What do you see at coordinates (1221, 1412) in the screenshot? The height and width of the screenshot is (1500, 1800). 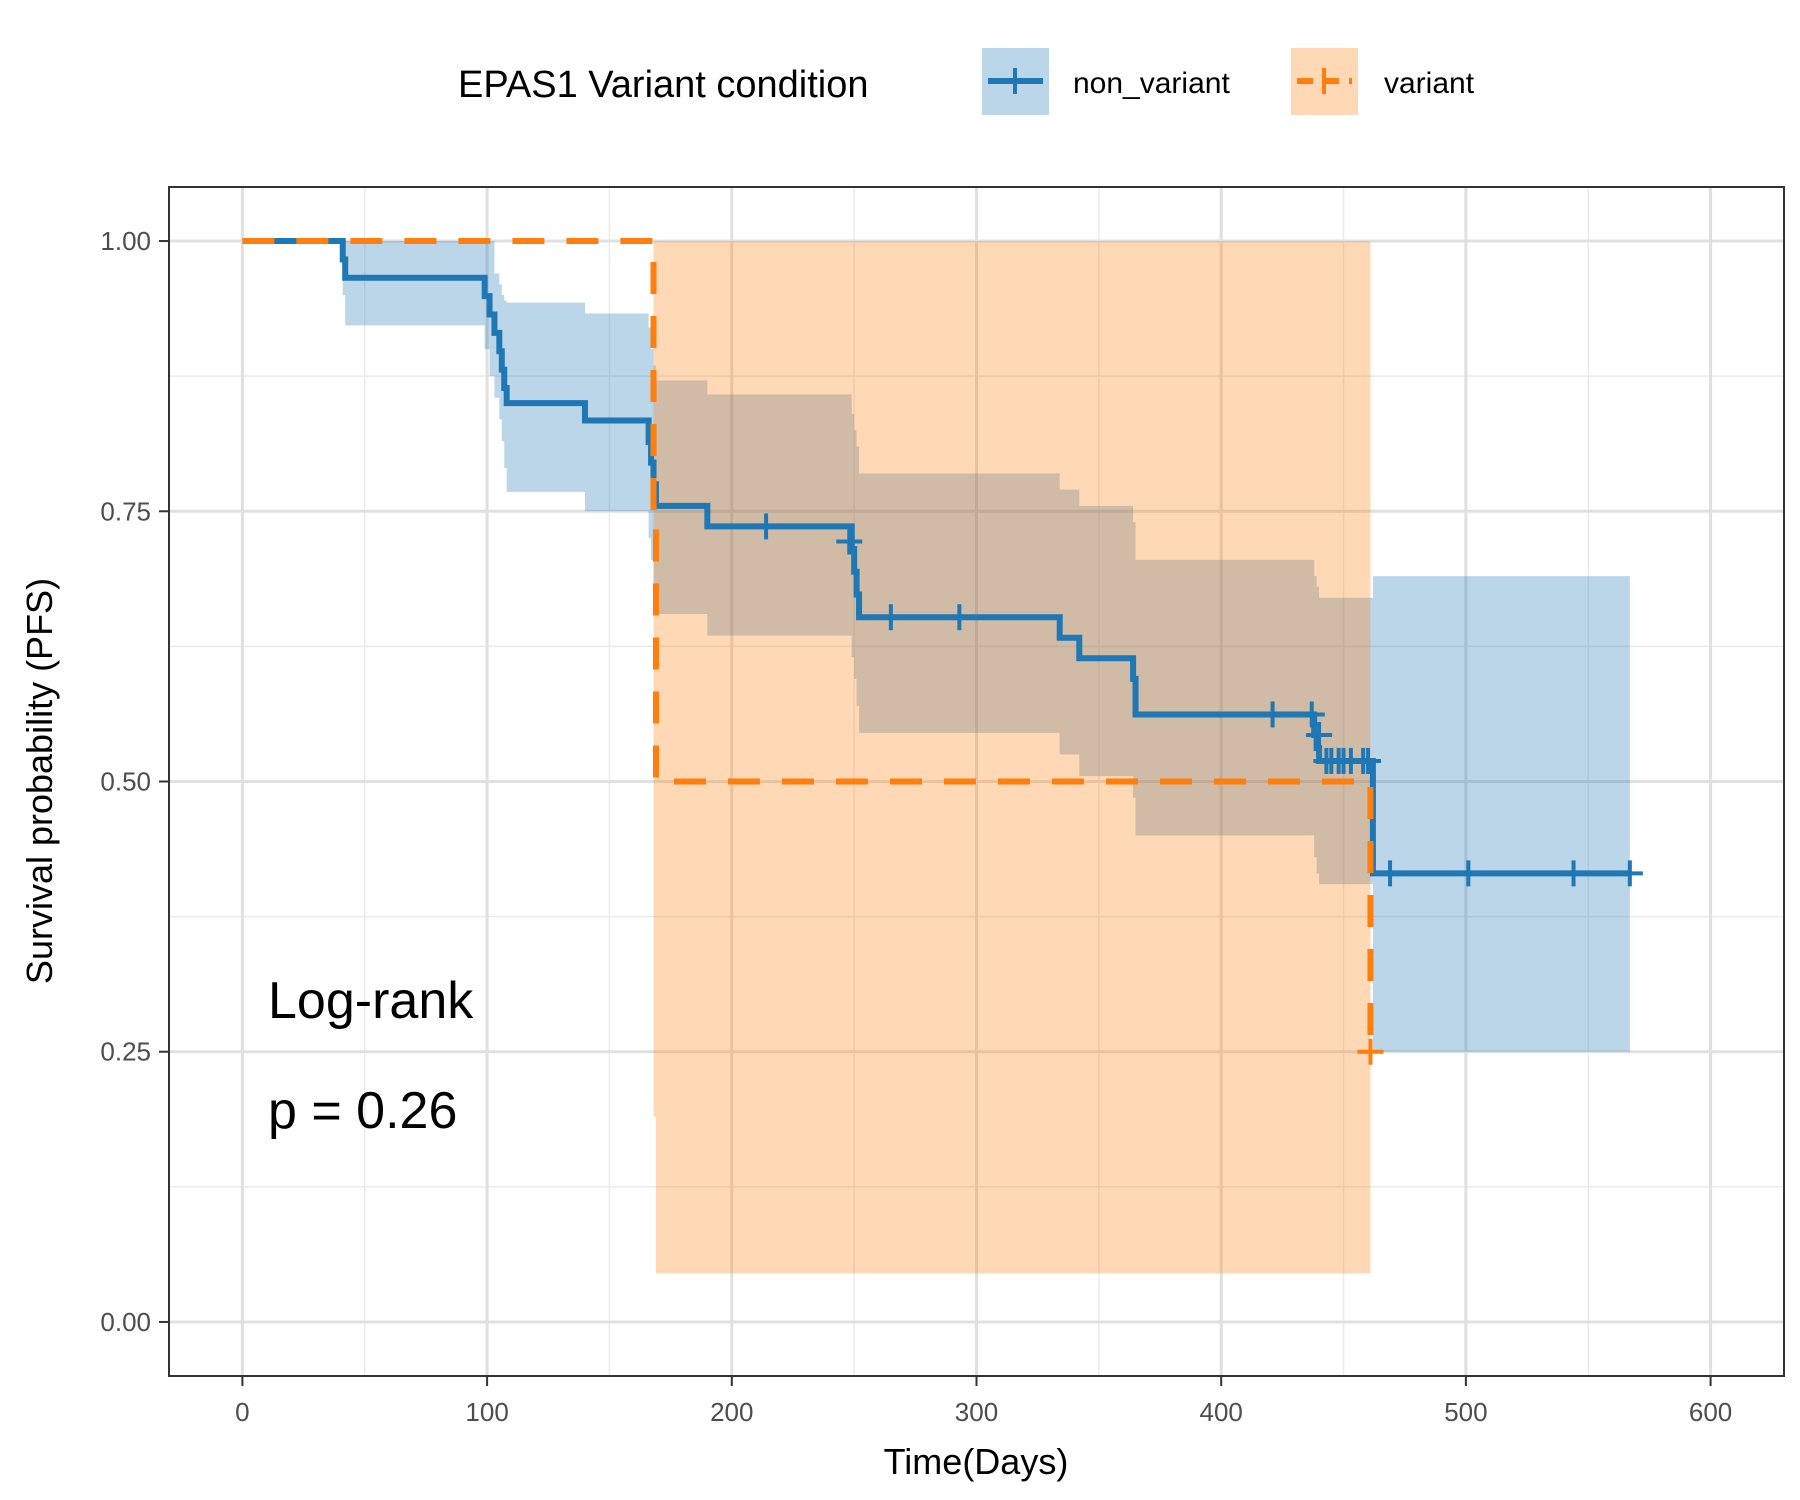 I see `x-tick-label: 400` at bounding box center [1221, 1412].